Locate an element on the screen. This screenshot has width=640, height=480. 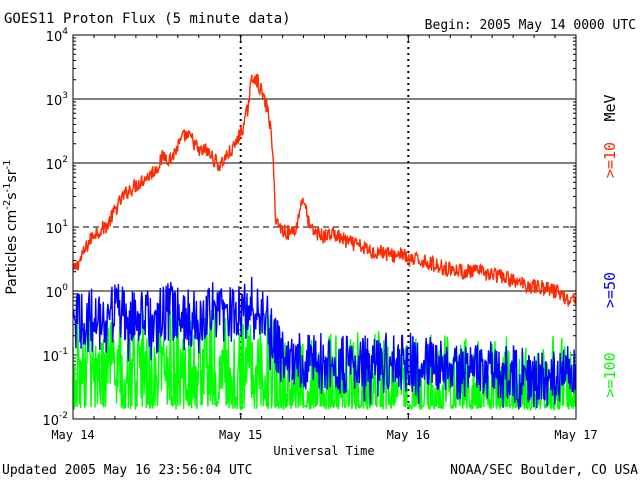
y-tick-label: 10³ is located at coordinates (57, 100).